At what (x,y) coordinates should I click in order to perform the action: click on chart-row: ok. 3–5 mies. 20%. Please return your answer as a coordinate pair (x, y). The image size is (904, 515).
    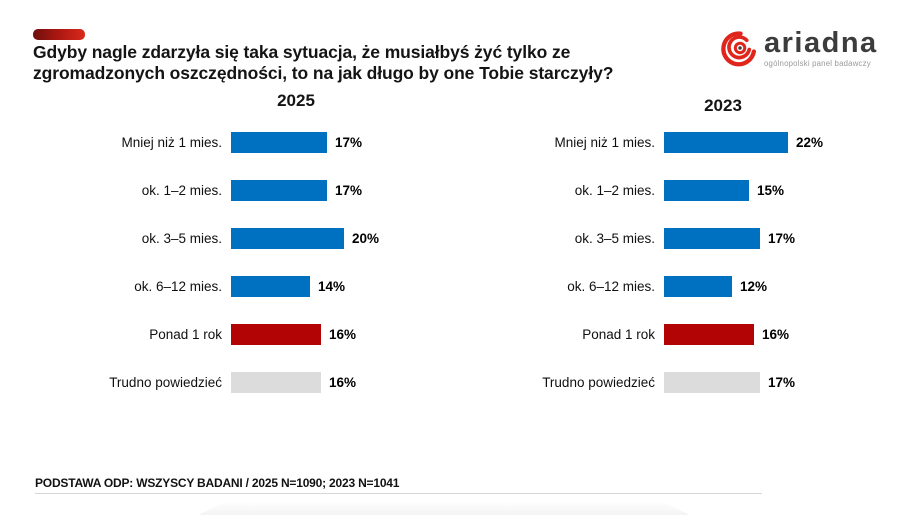
    Looking at the image, I should click on (250, 238).